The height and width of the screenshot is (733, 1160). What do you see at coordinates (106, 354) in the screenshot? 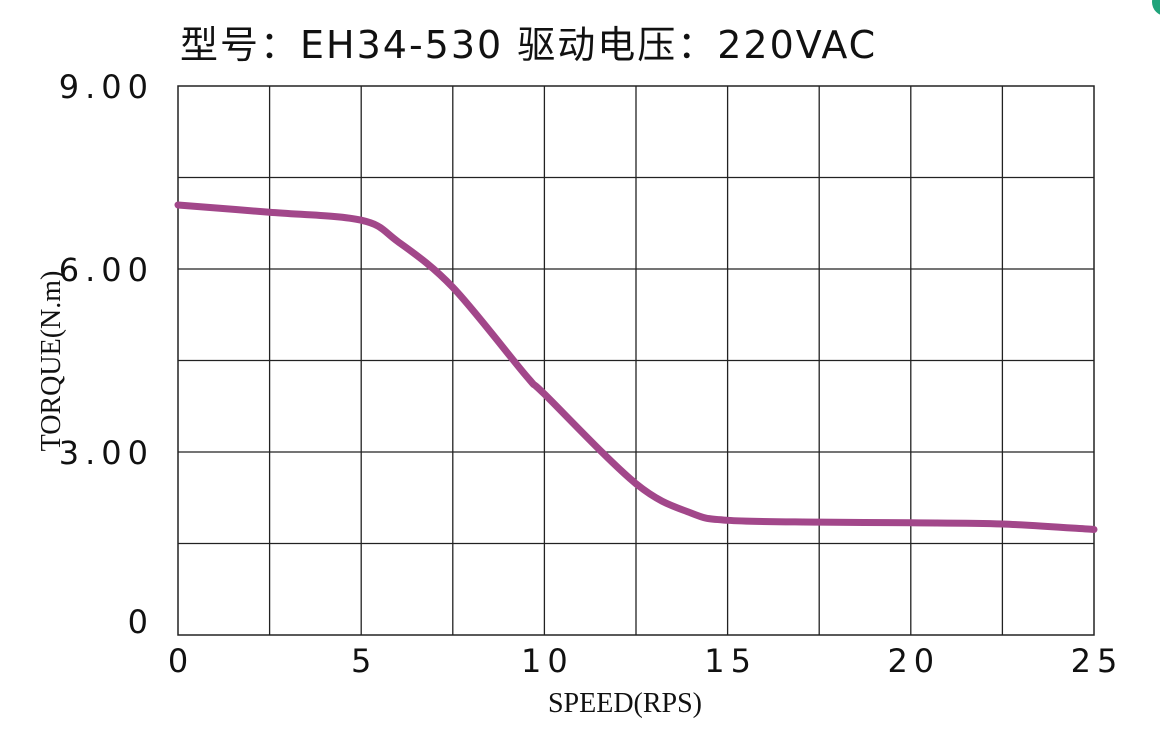
I see `y-tick-labels: 0 3.00 6.00 9.00` at bounding box center [106, 354].